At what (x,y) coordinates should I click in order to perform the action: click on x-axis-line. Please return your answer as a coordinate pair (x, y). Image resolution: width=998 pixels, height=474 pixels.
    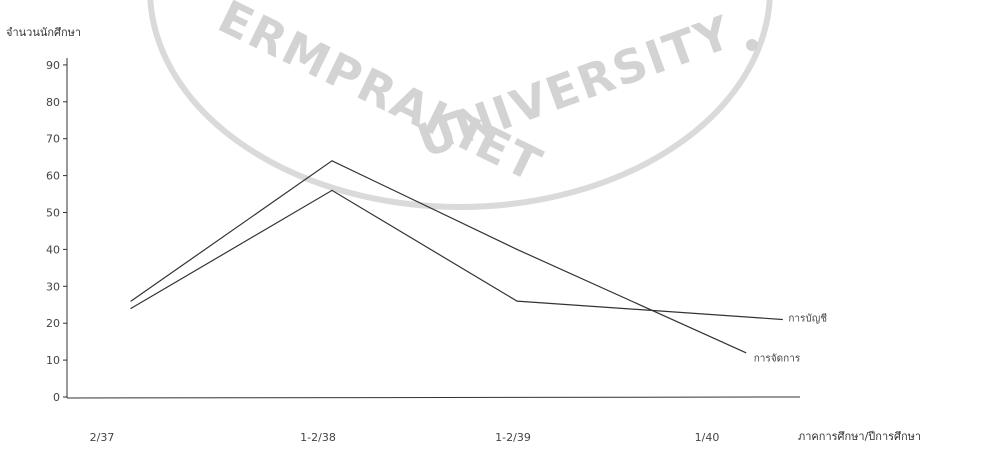
    Looking at the image, I should click on (433, 397).